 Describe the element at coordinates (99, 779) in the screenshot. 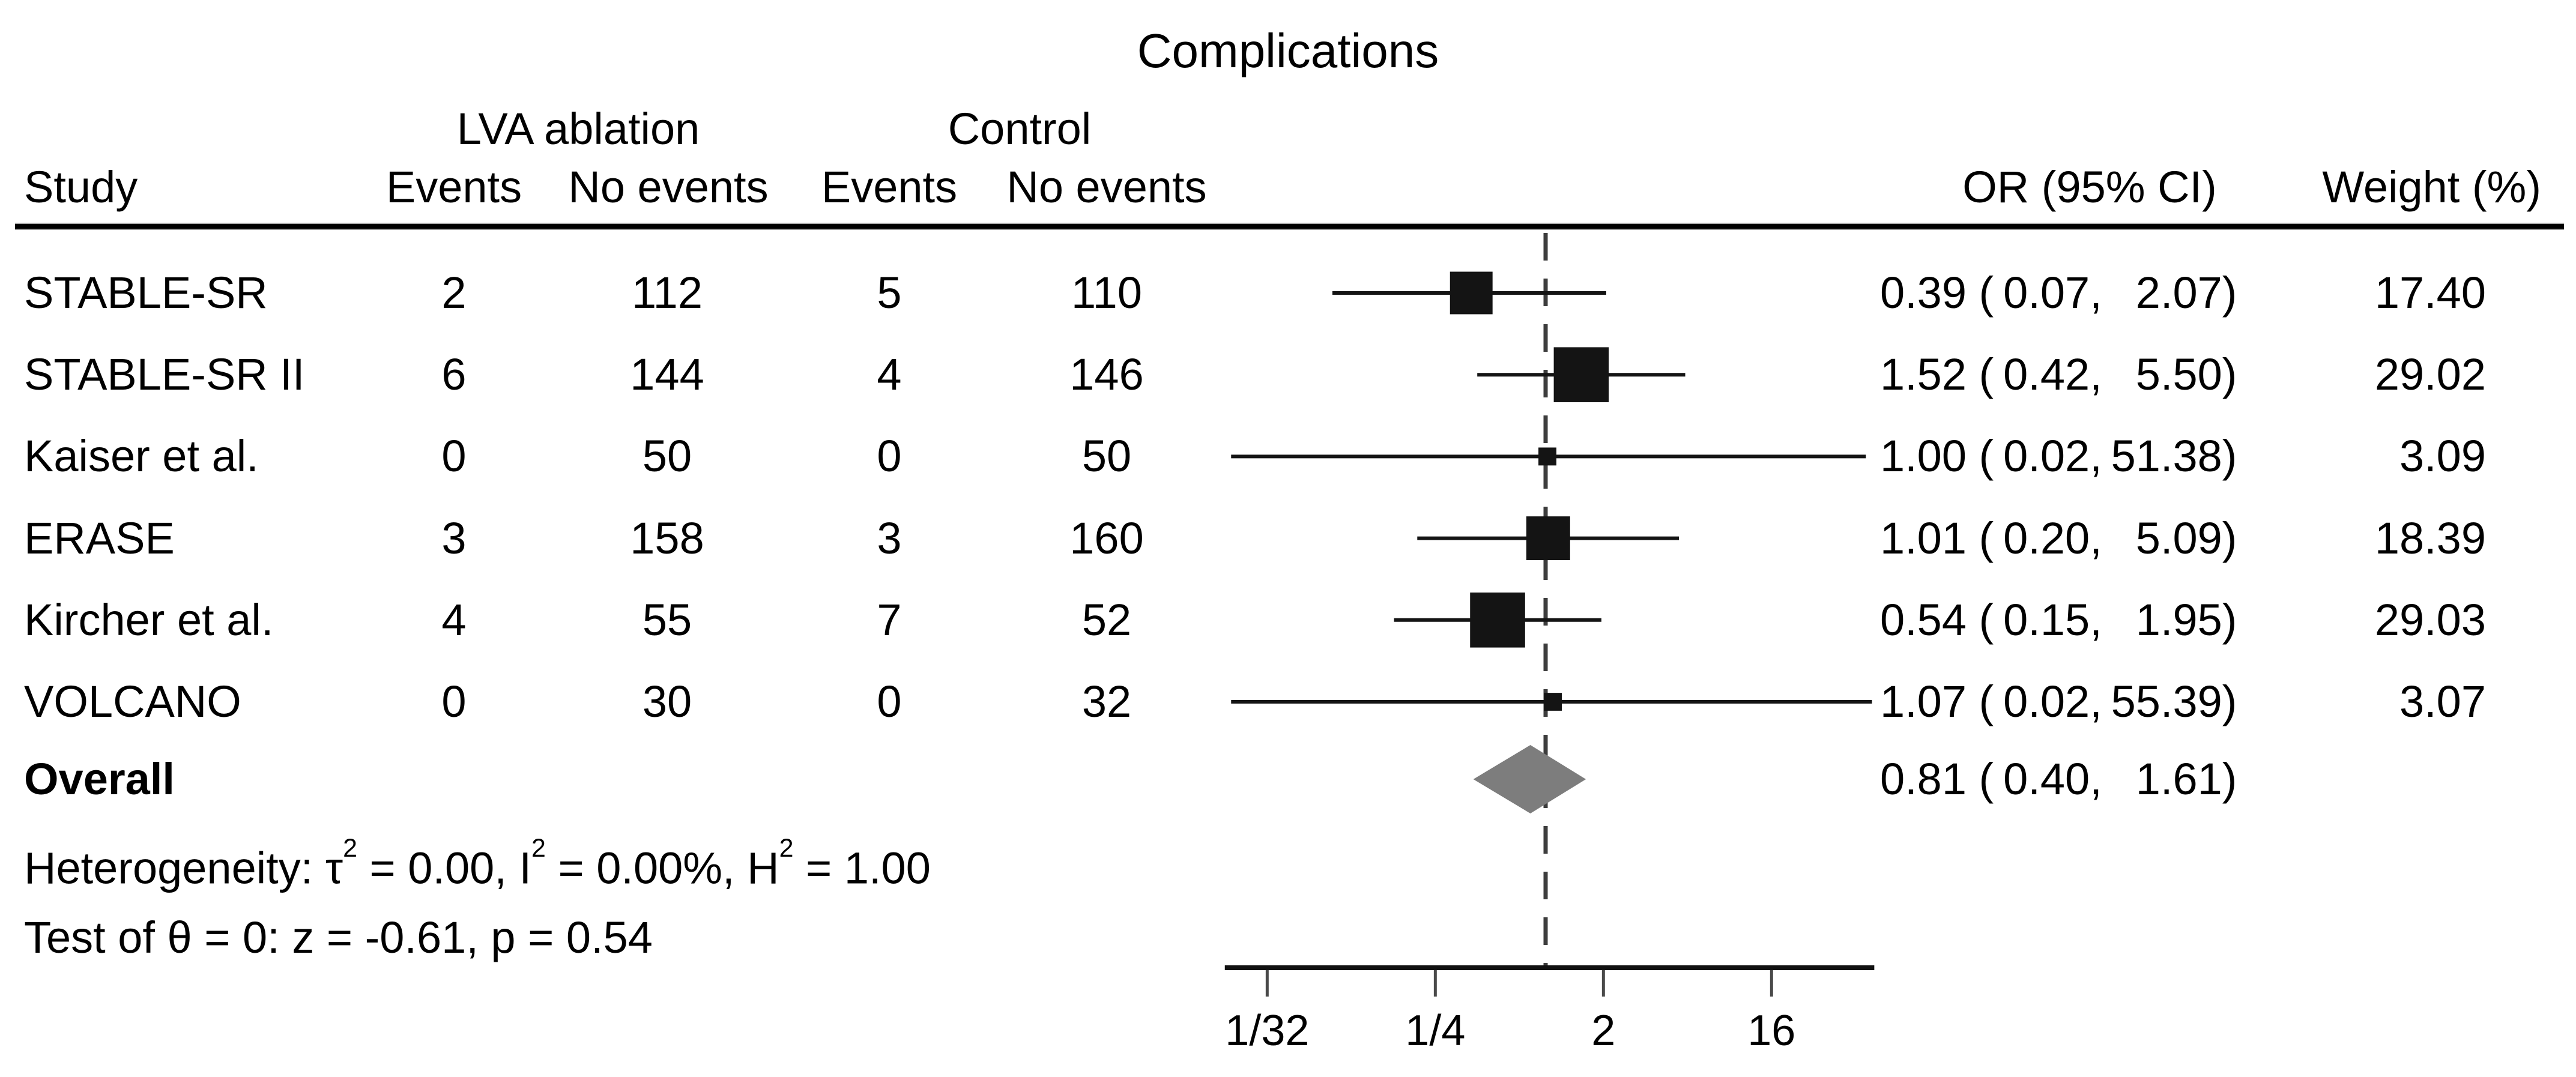

I see `overall-label: Overall` at that location.